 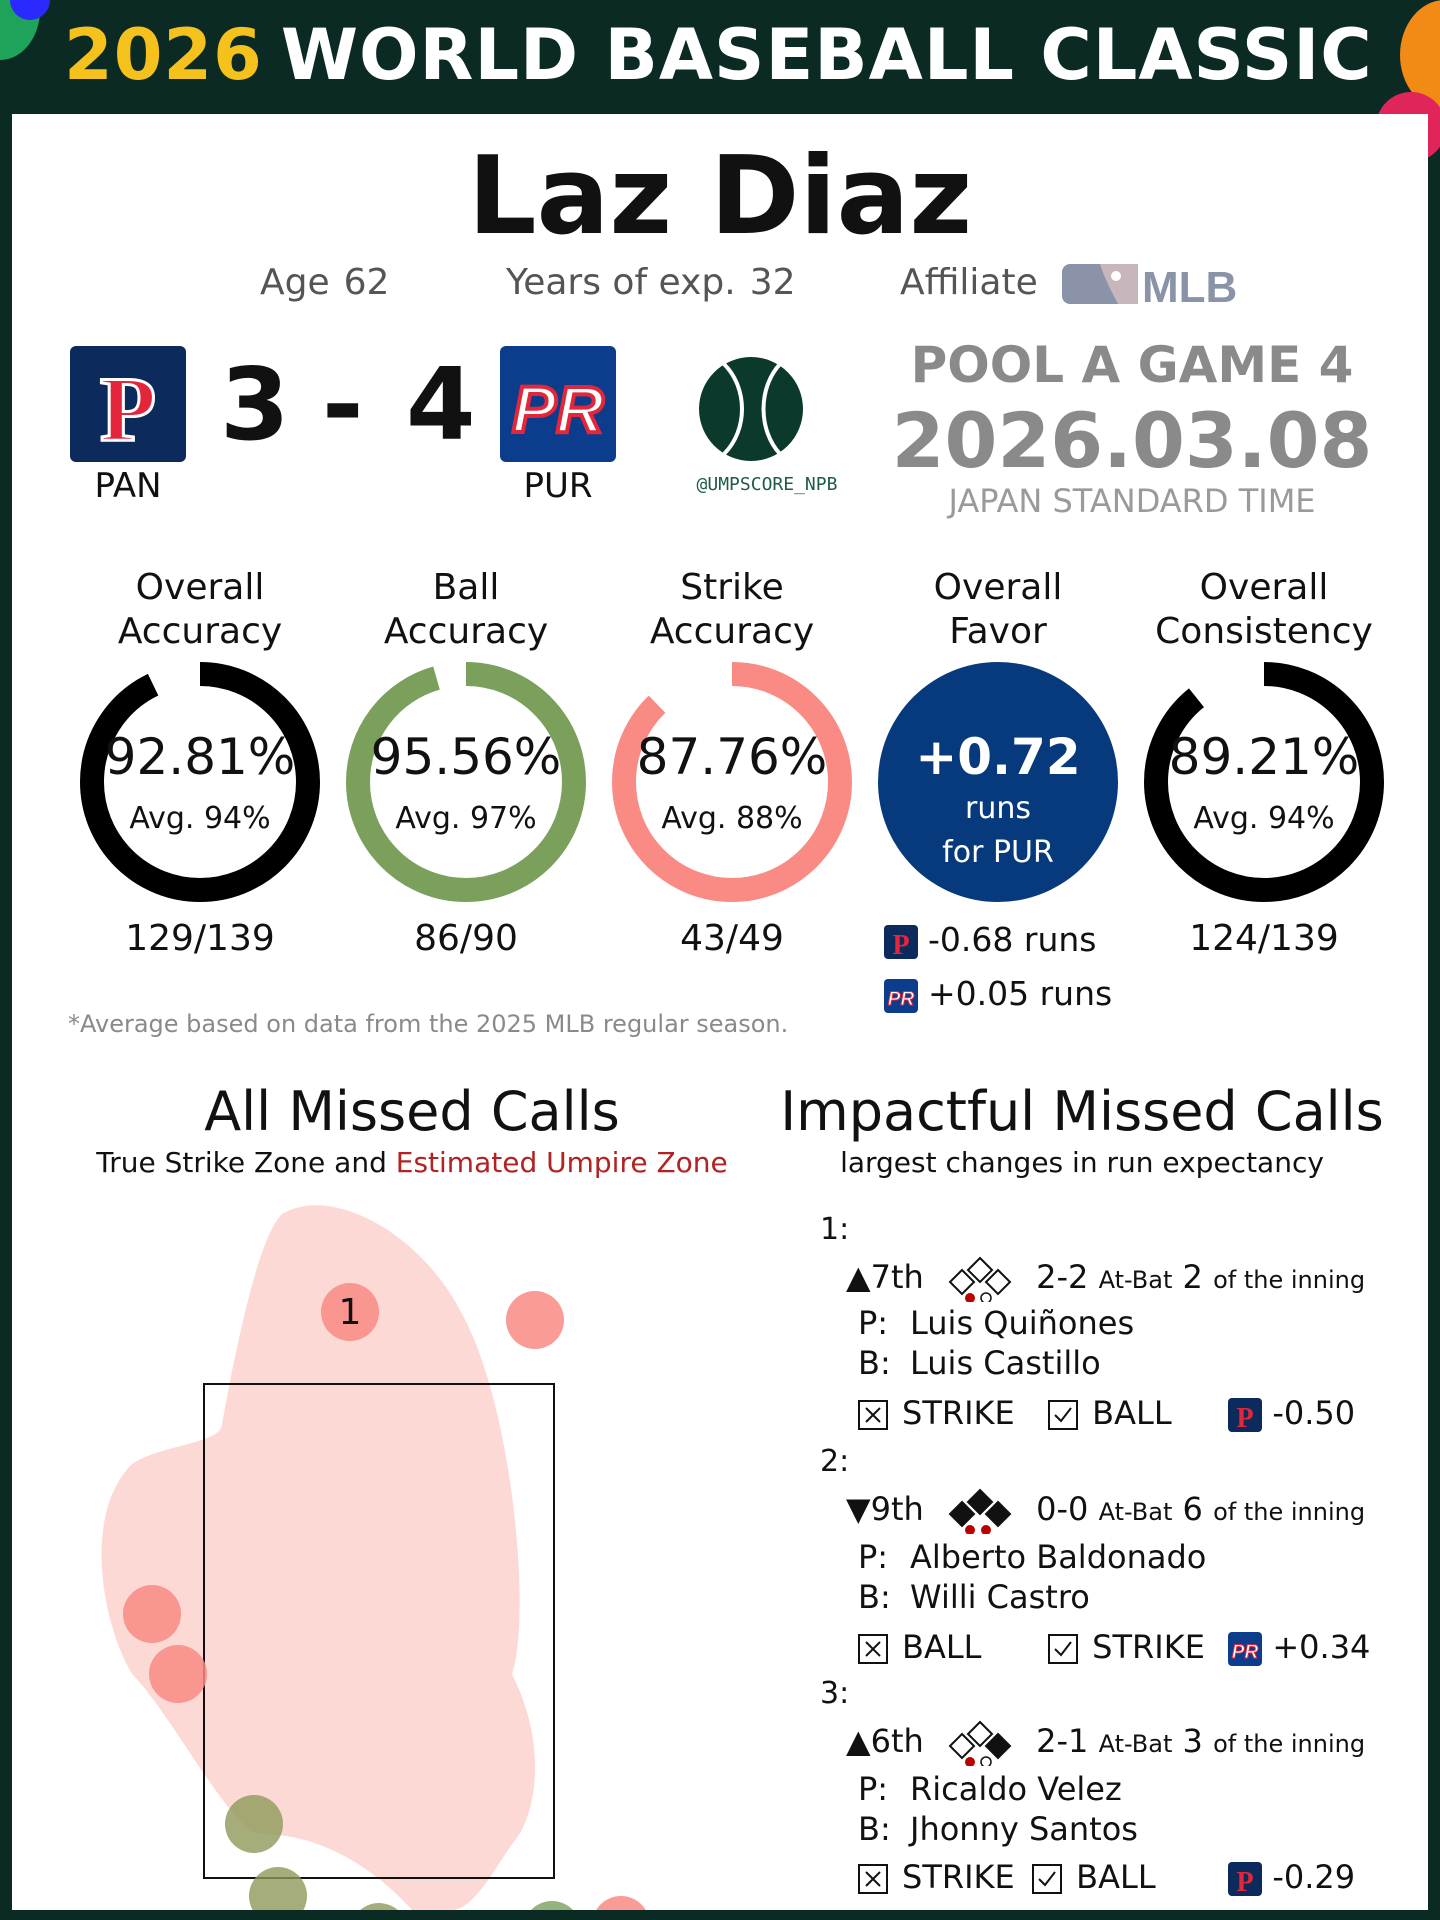 What do you see at coordinates (1321, 1647) in the screenshot?
I see `run-delta: +0.34` at bounding box center [1321, 1647].